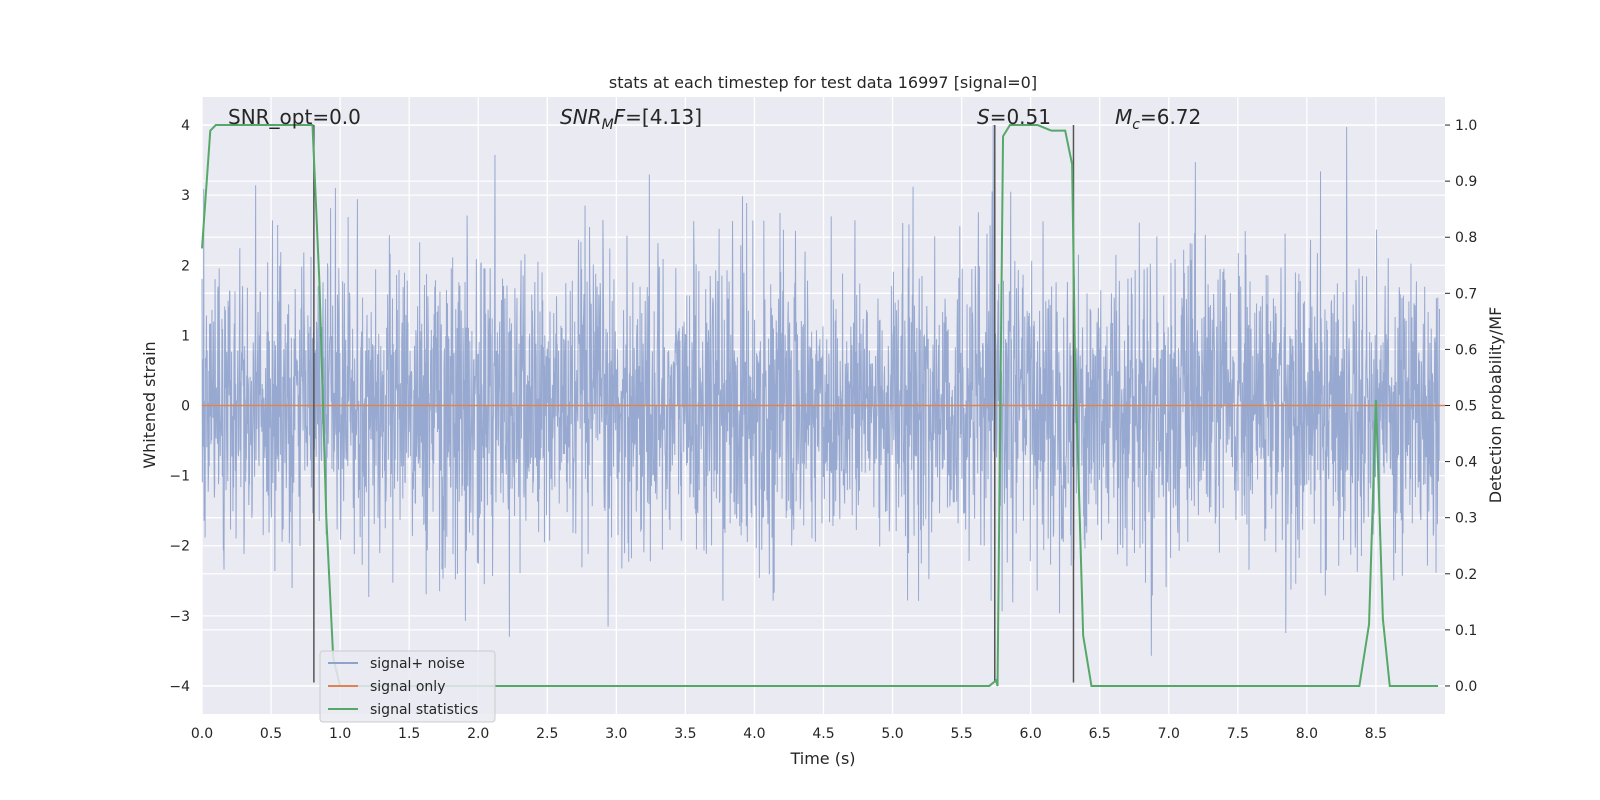 The width and height of the screenshot is (1600, 800). I want to click on y-right-tick-label: 0.0, so click(1466, 687).